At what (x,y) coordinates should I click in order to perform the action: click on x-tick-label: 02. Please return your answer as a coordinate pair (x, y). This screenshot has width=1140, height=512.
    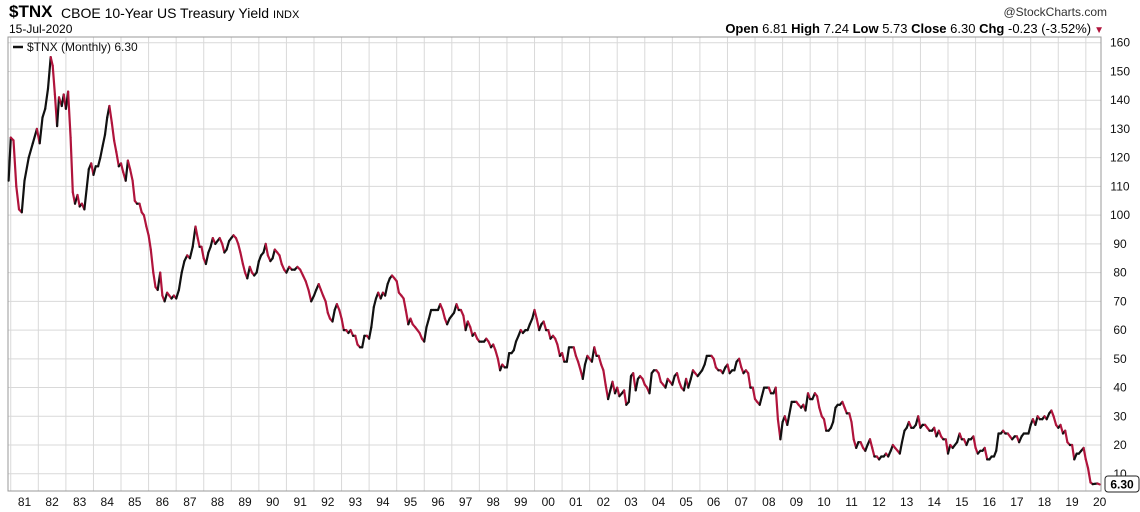
    Looking at the image, I should click on (604, 502).